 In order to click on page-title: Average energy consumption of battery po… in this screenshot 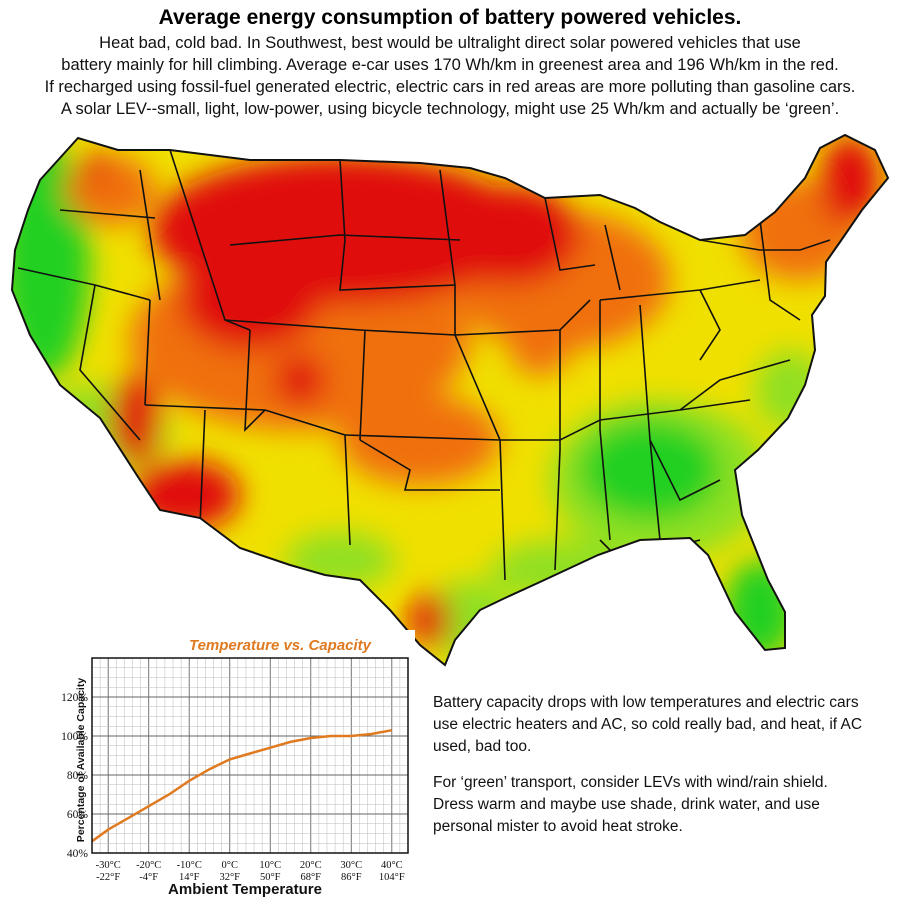, I will do `click(450, 17)`.